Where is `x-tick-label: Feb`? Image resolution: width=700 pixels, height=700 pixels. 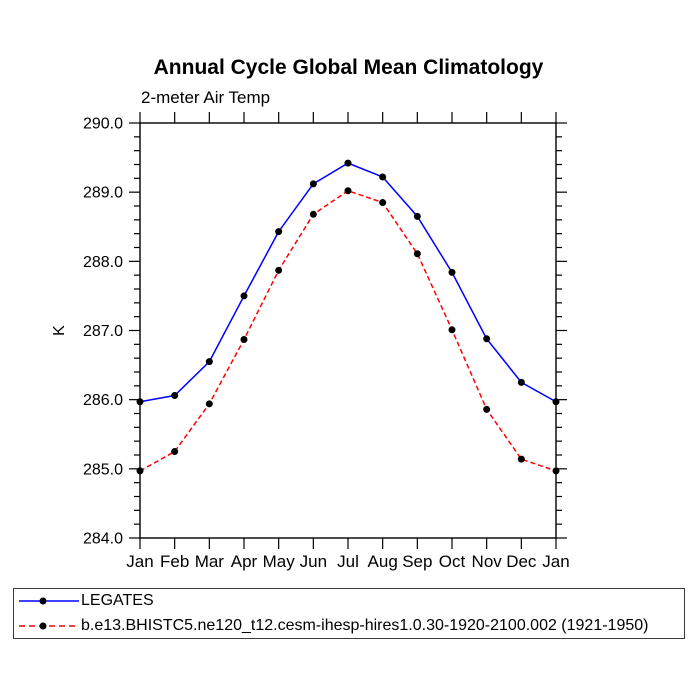
x-tick-label: Feb is located at coordinates (174, 561).